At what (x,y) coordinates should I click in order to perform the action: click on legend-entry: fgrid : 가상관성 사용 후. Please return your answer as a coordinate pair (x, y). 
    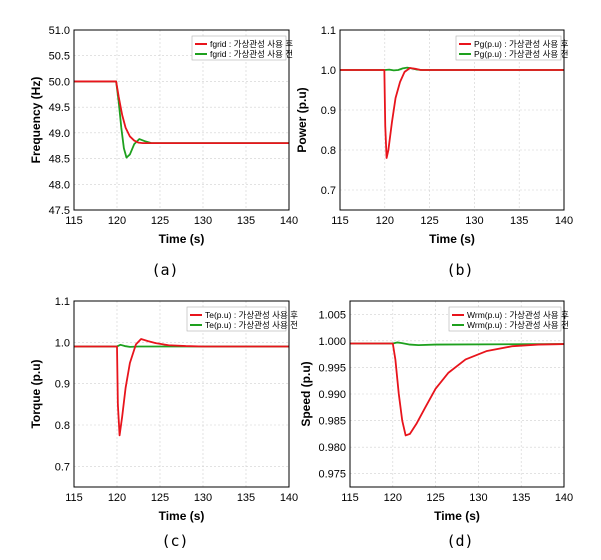
    Looking at the image, I should click on (251, 44).